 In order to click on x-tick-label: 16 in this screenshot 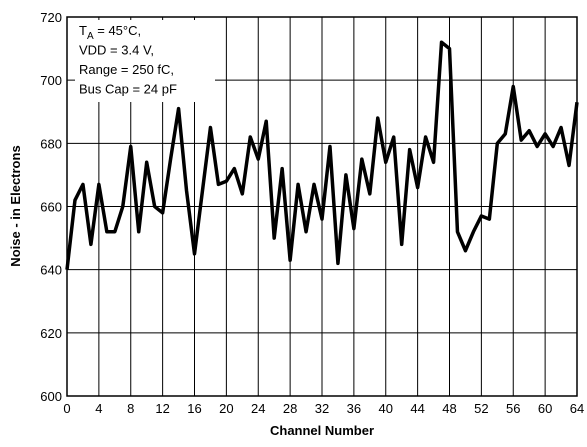, I will do `click(194, 408)`.